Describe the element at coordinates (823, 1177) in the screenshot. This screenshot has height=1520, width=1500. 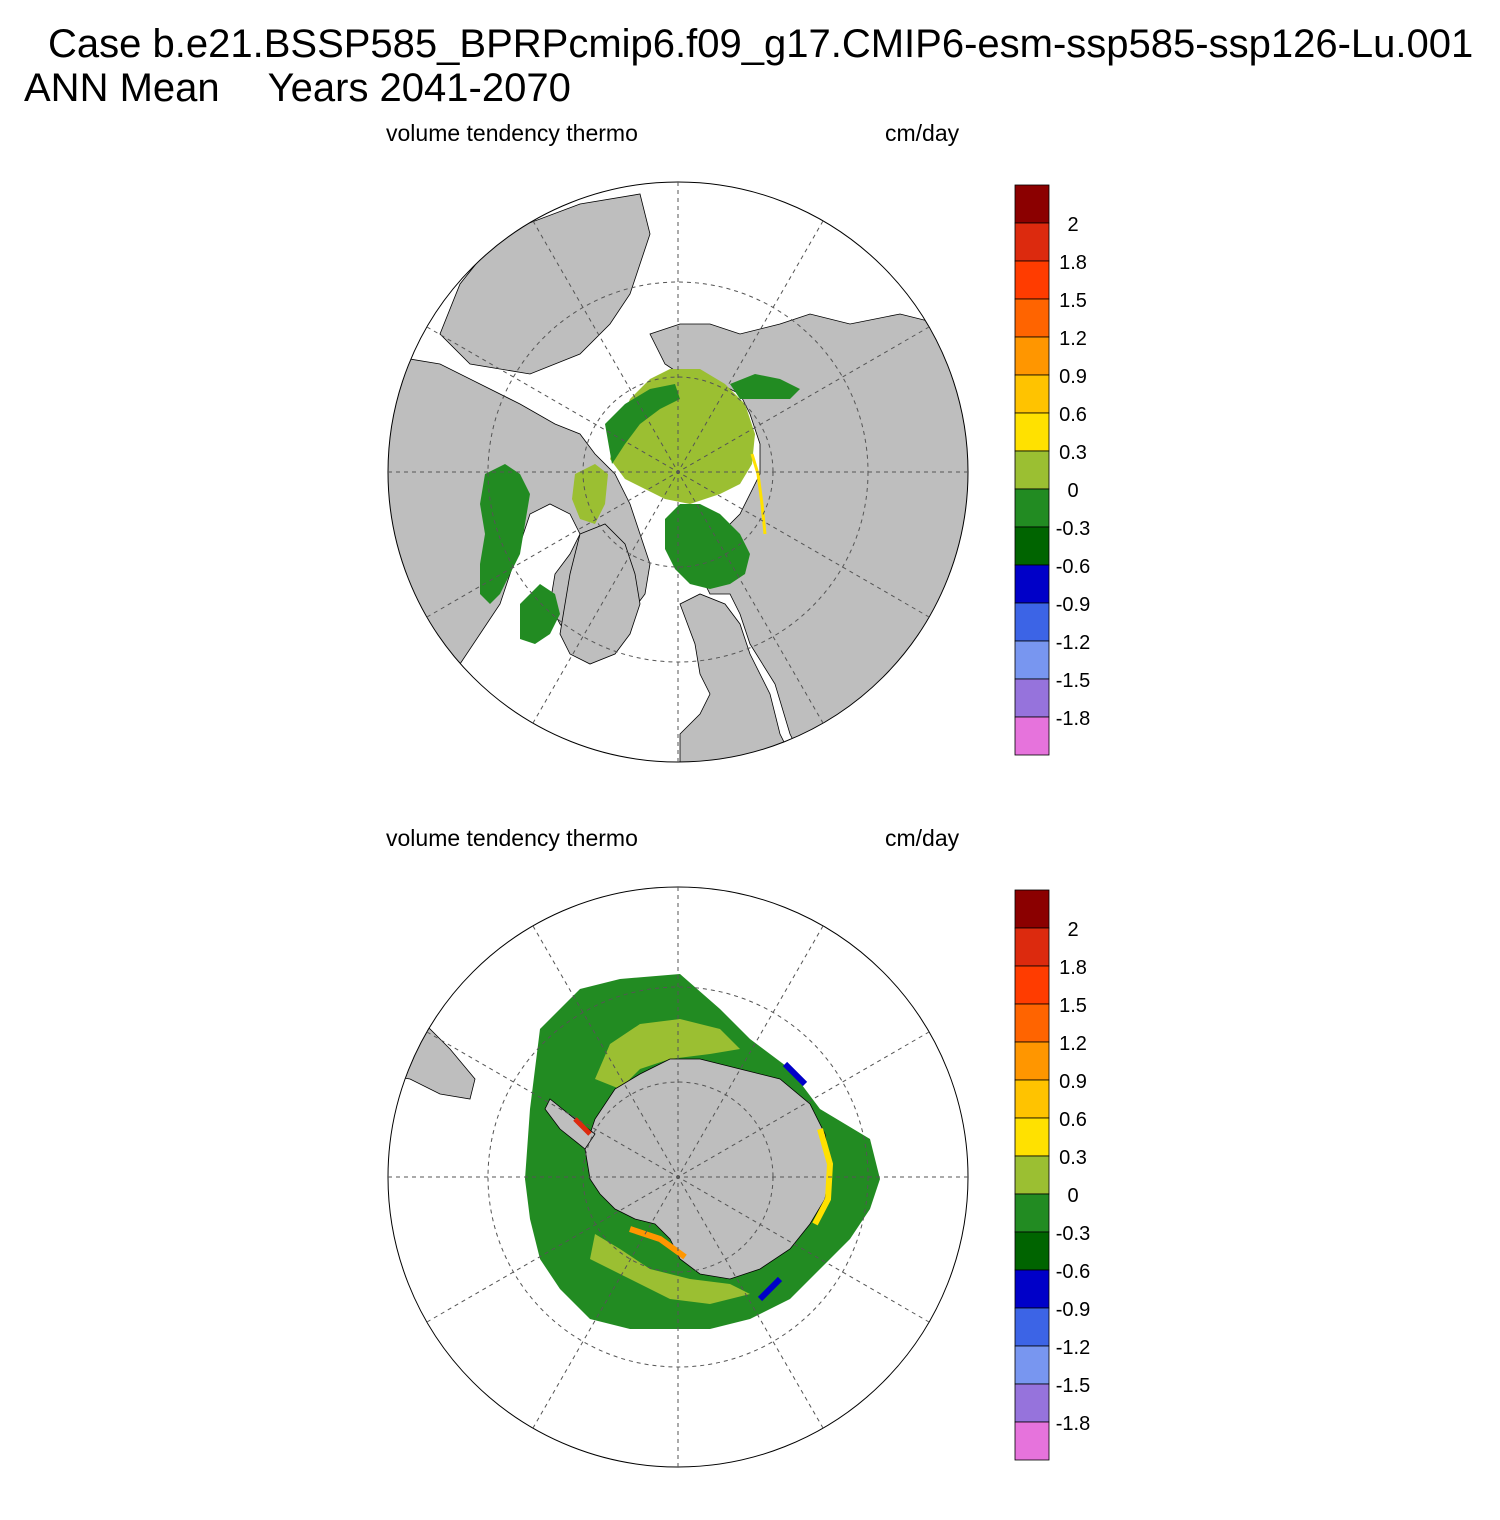
I see `coastal-yellow` at that location.